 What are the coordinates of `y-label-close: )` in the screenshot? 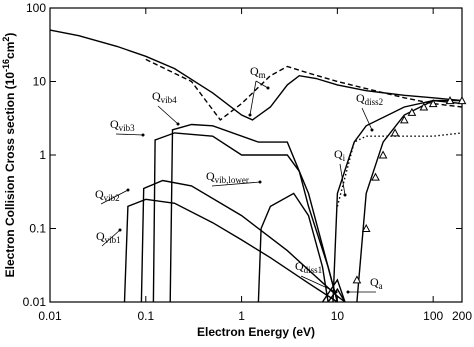 It's located at (10, 35).